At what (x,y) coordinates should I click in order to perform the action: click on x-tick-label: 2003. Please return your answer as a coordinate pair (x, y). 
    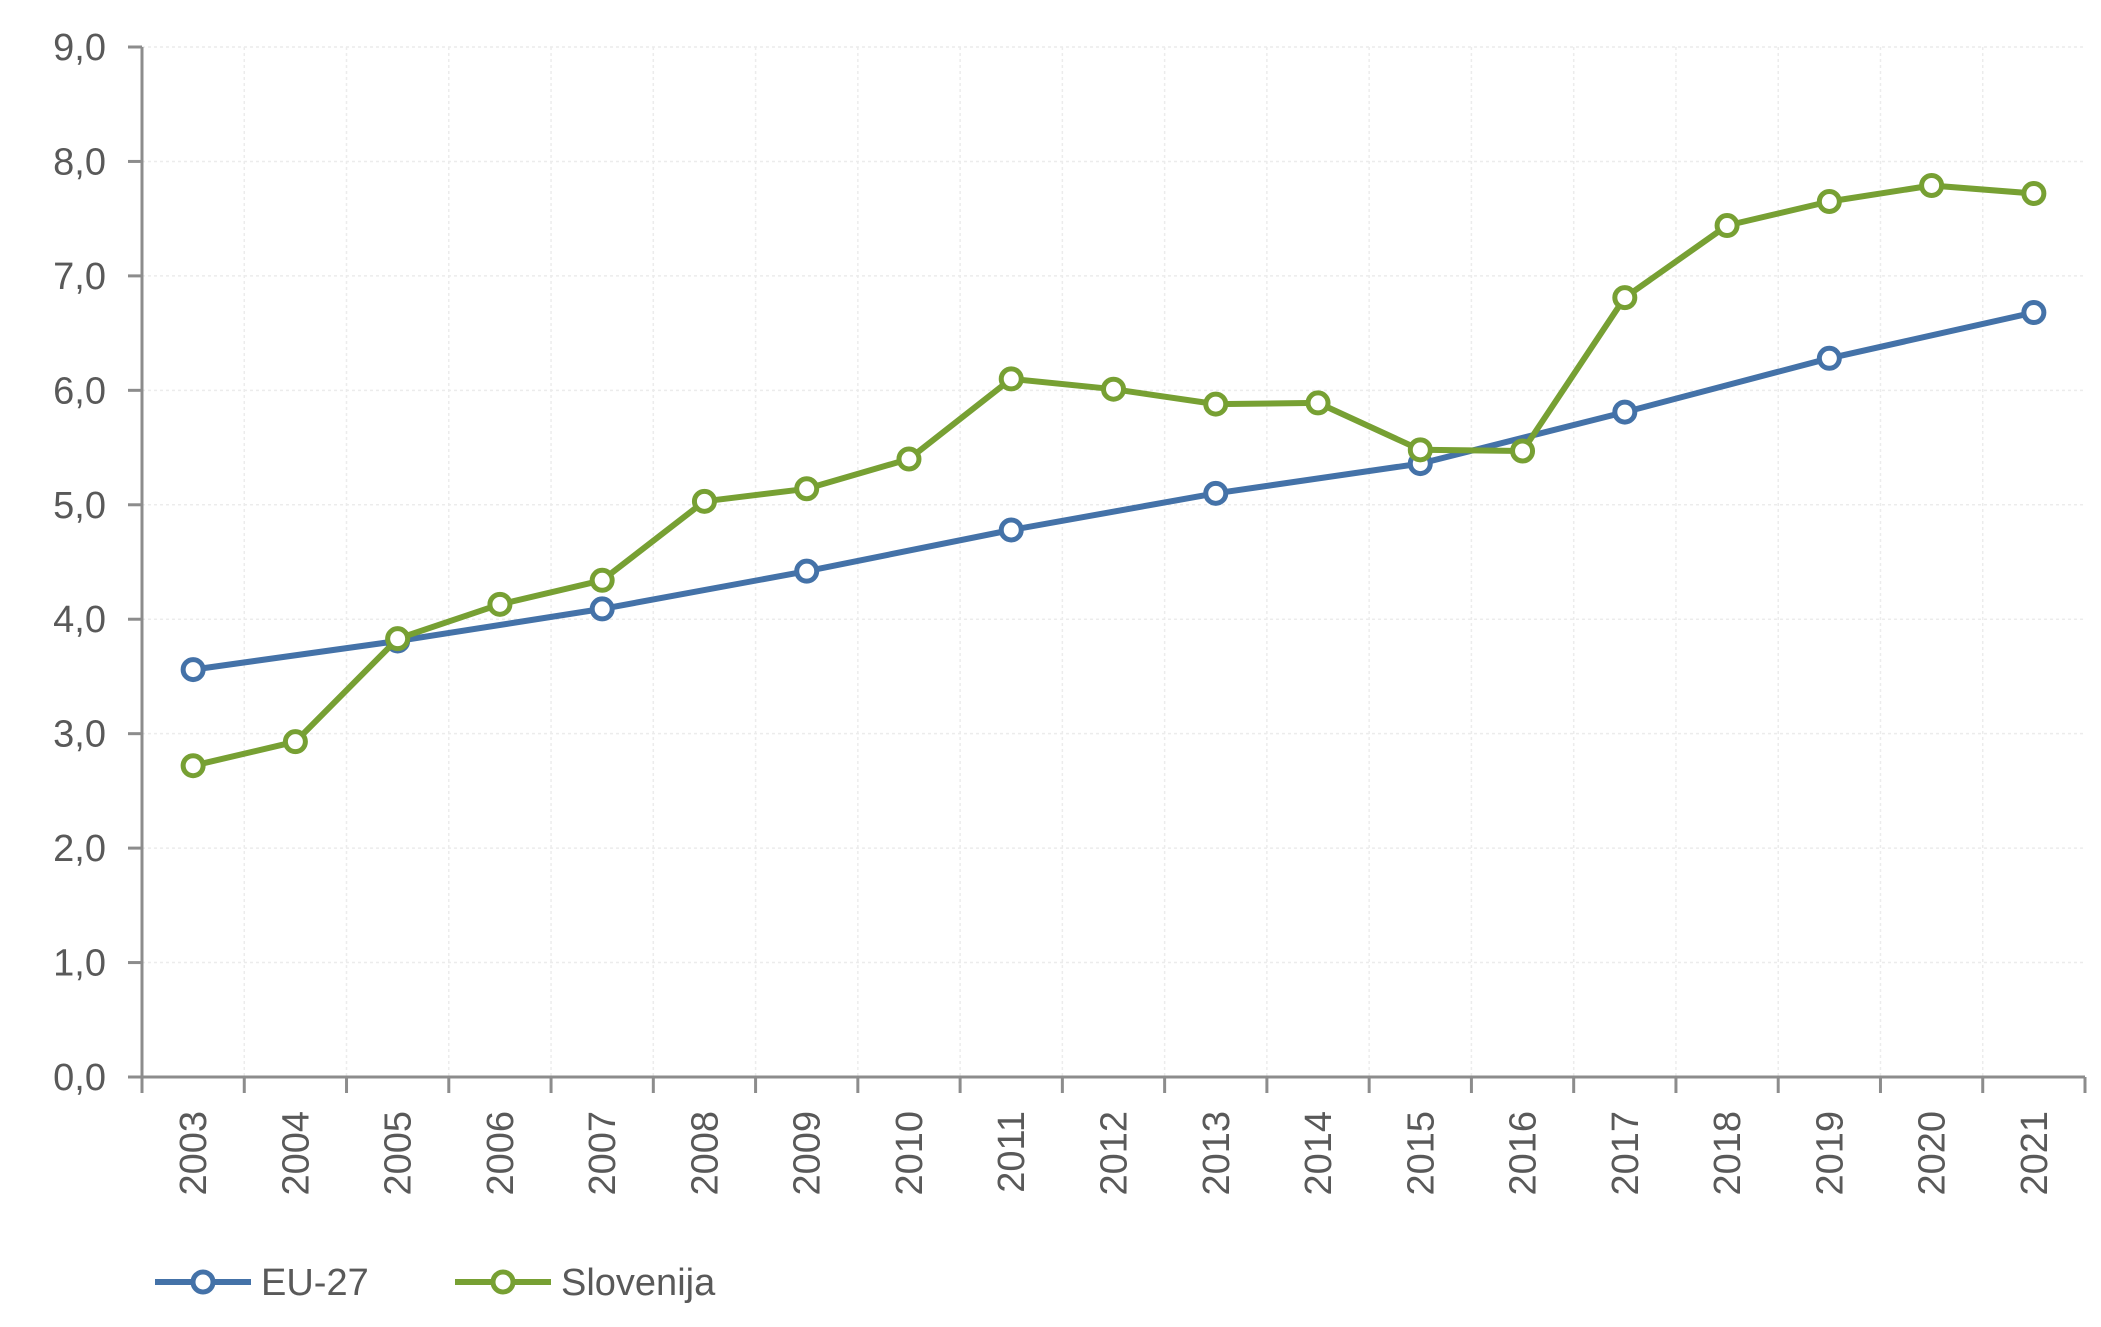
    Looking at the image, I should click on (194, 1153).